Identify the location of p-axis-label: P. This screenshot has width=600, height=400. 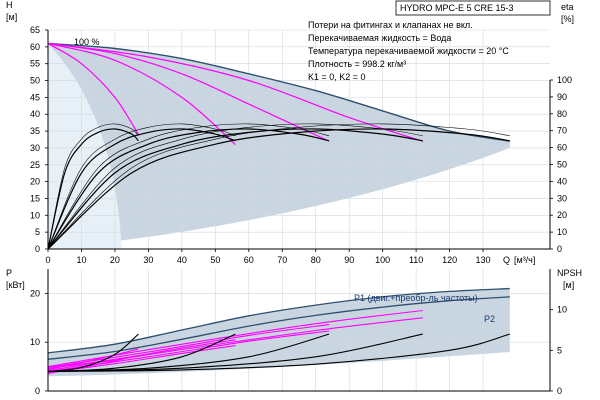
(9, 273).